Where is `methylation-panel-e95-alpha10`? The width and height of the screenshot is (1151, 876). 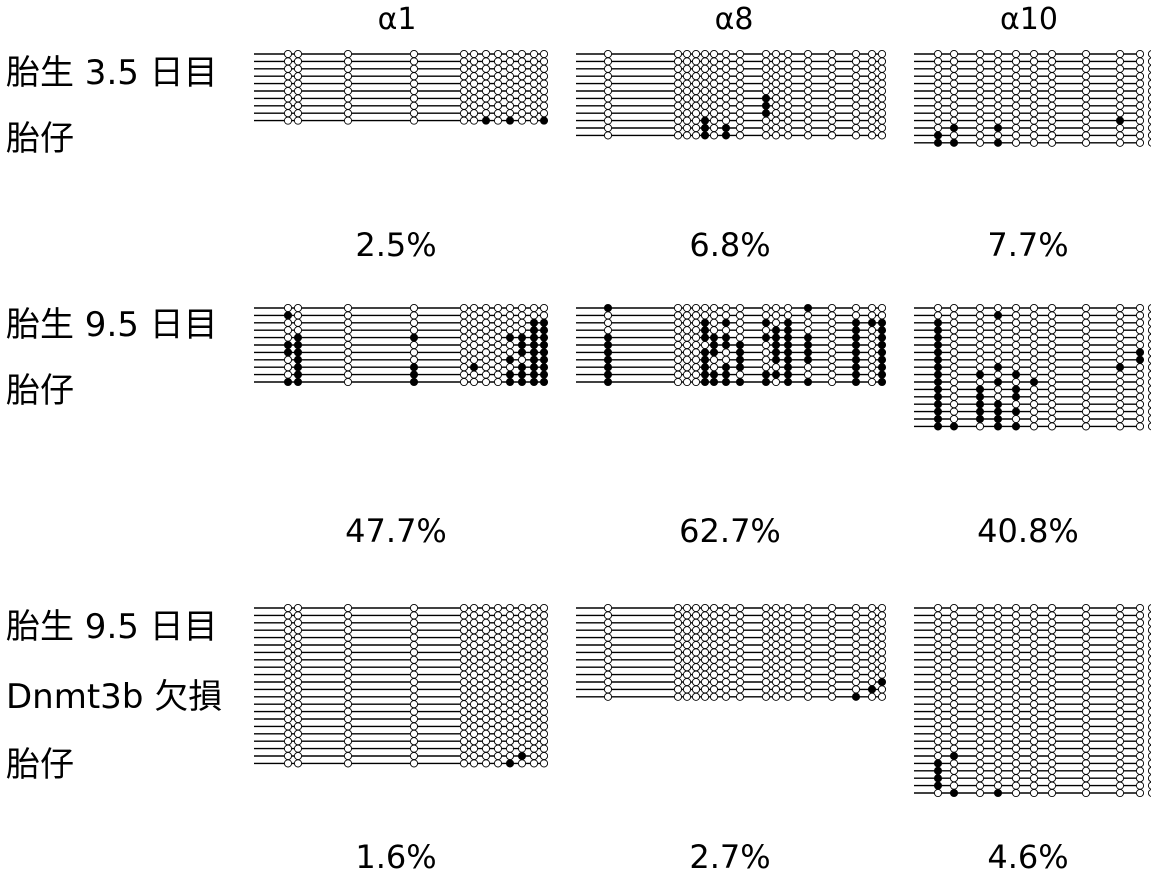
methylation-panel-e95-alpha10 is located at coordinates (1032, 367).